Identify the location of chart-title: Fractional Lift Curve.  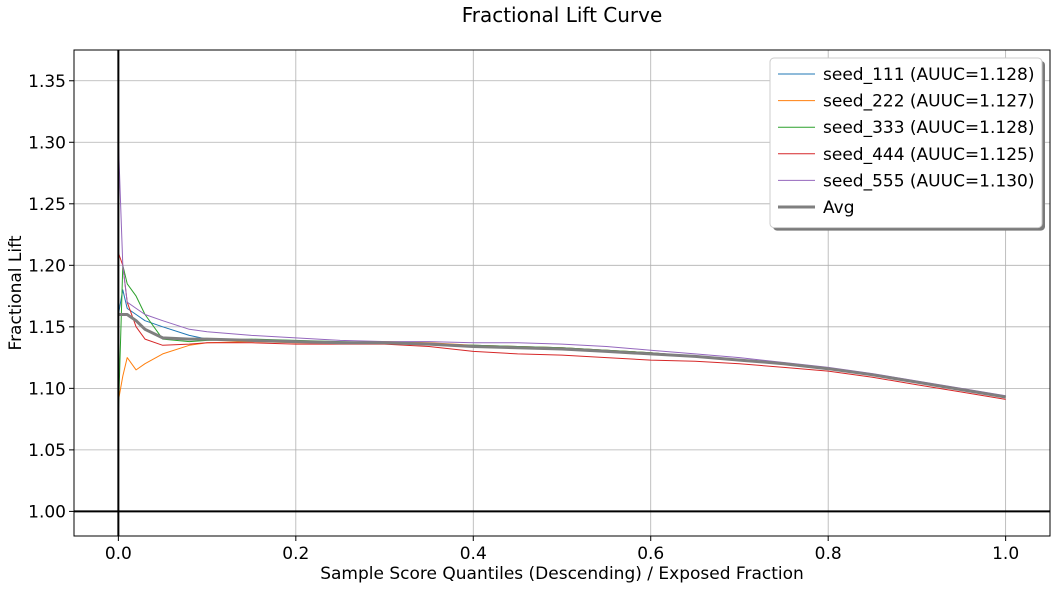
(562, 15).